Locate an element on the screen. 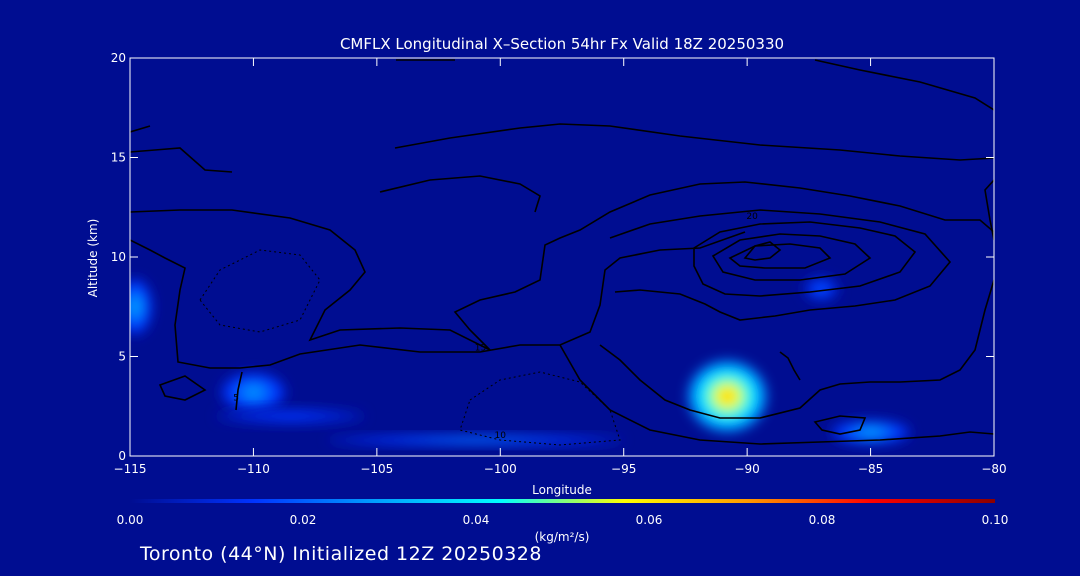 Image resolution: width=1080 pixels, height=576 pixels. x-tick-label: −95 is located at coordinates (623, 469).